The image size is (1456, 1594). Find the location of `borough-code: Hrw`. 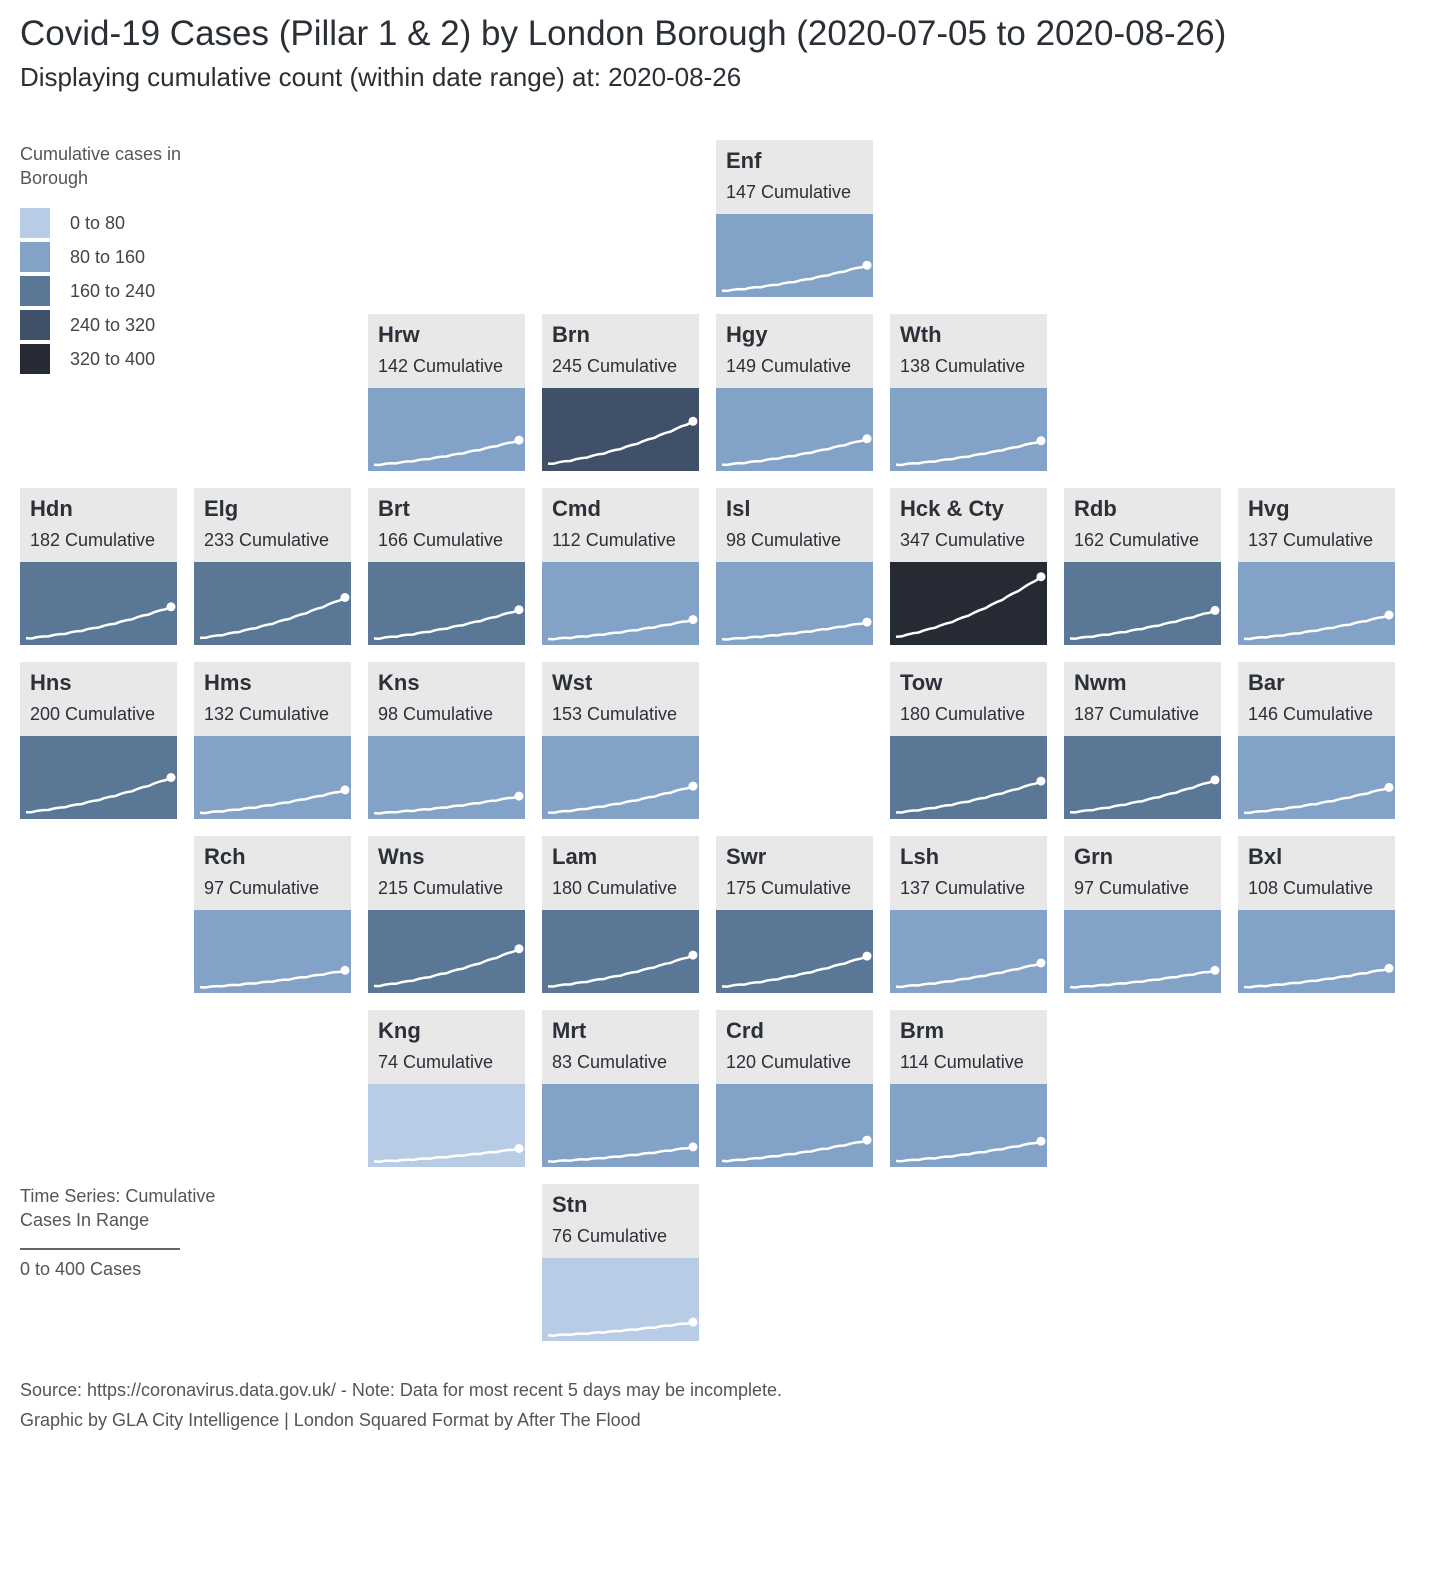

borough-code: Hrw is located at coordinates (399, 334).